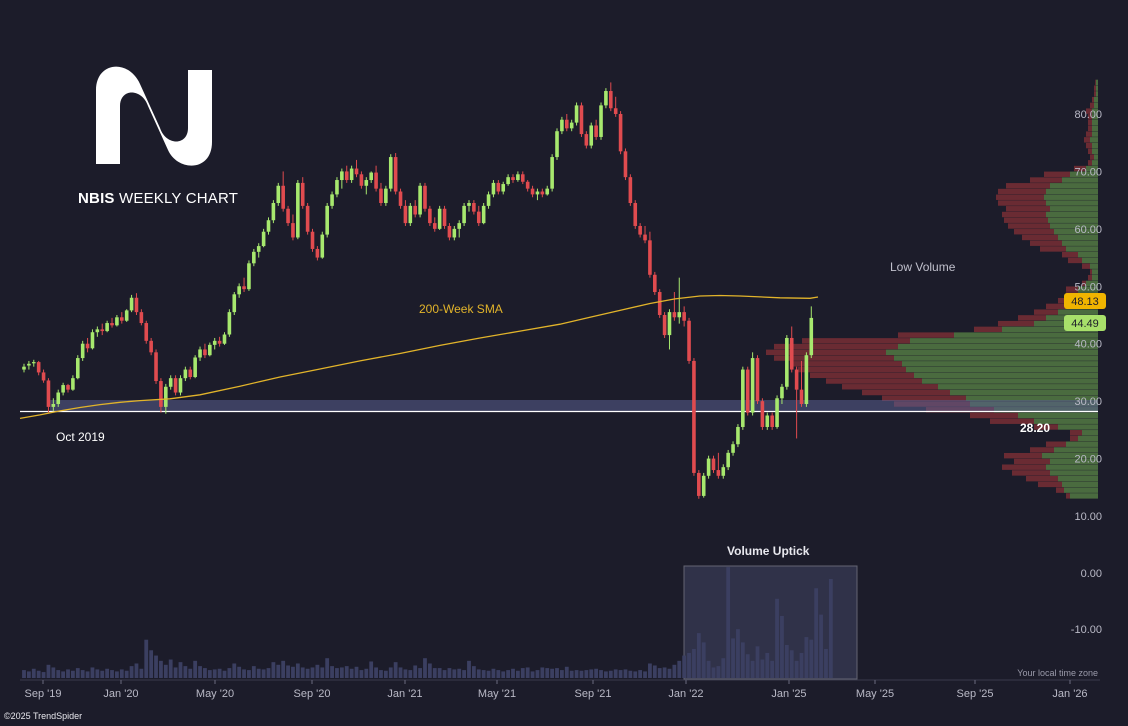 This screenshot has height=726, width=1128. What do you see at coordinates (975, 694) in the screenshot?
I see `time-tick-label: Sep '25` at bounding box center [975, 694].